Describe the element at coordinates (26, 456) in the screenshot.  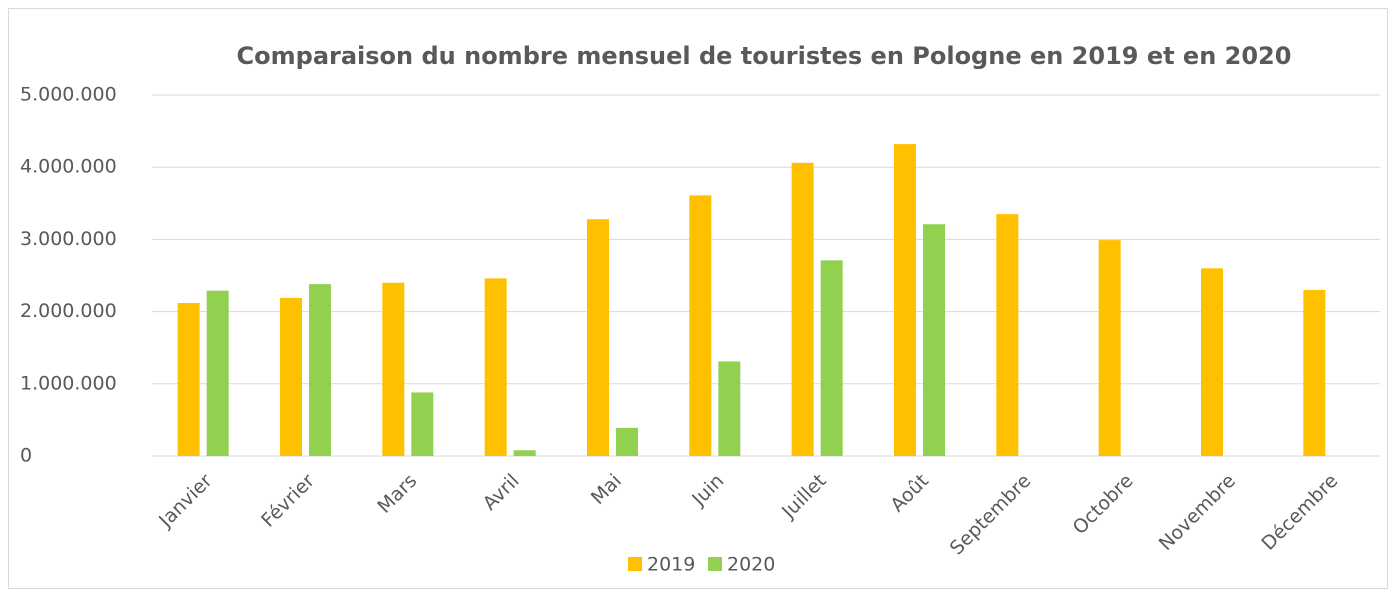
I see `y-tick-label: 0` at that location.